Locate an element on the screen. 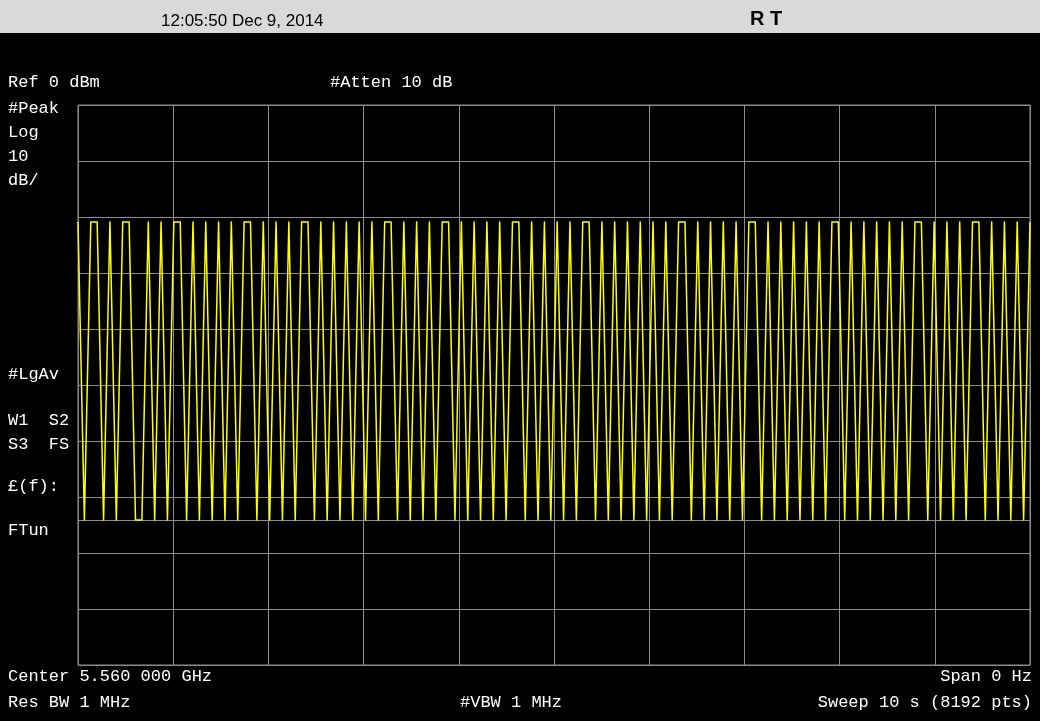 This screenshot has height=721, width=1040. text: Res BW 1 MHz is located at coordinates (69, 702).